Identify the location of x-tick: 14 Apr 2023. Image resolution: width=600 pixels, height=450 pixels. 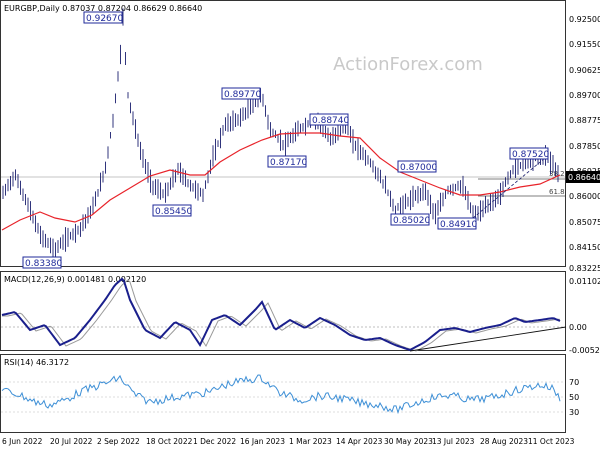
(359, 441).